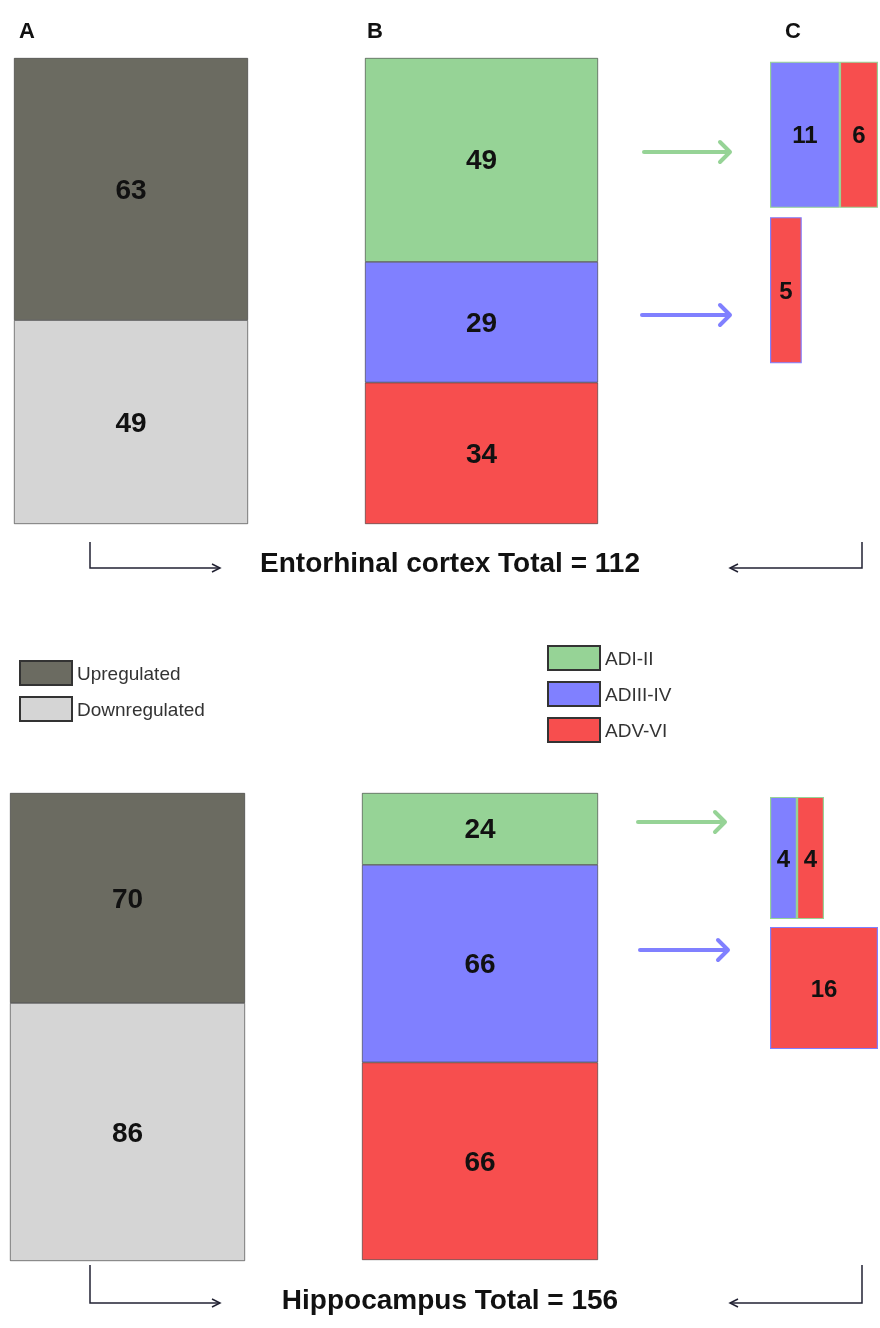 Image resolution: width=880 pixels, height=1328 pixels. I want to click on data-label: 24, so click(480, 829).